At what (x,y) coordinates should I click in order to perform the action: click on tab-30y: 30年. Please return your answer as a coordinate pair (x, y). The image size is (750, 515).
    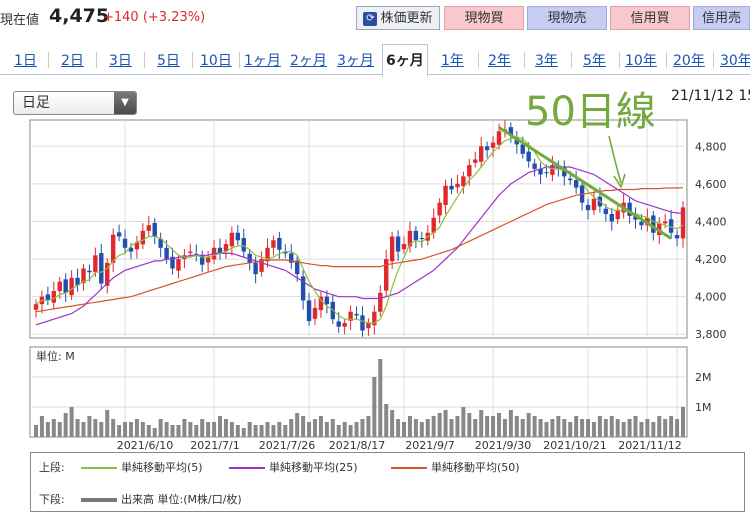
    Looking at the image, I should click on (735, 61).